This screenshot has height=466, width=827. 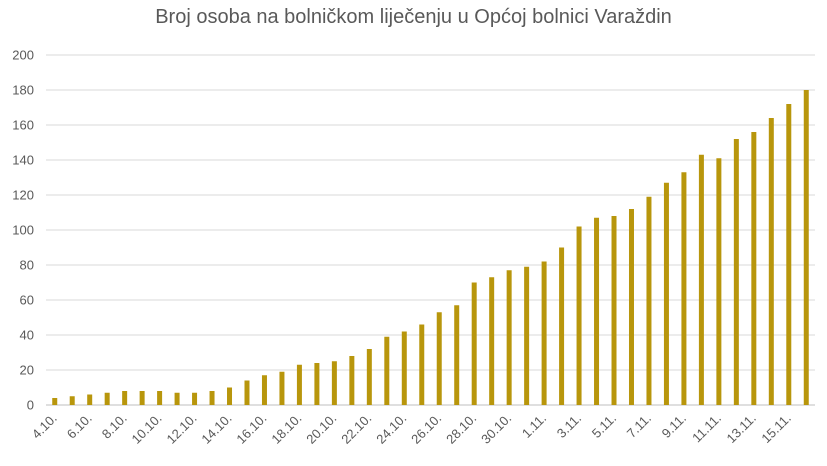 What do you see at coordinates (23, 55) in the screenshot?
I see `y-tick-label: 200` at bounding box center [23, 55].